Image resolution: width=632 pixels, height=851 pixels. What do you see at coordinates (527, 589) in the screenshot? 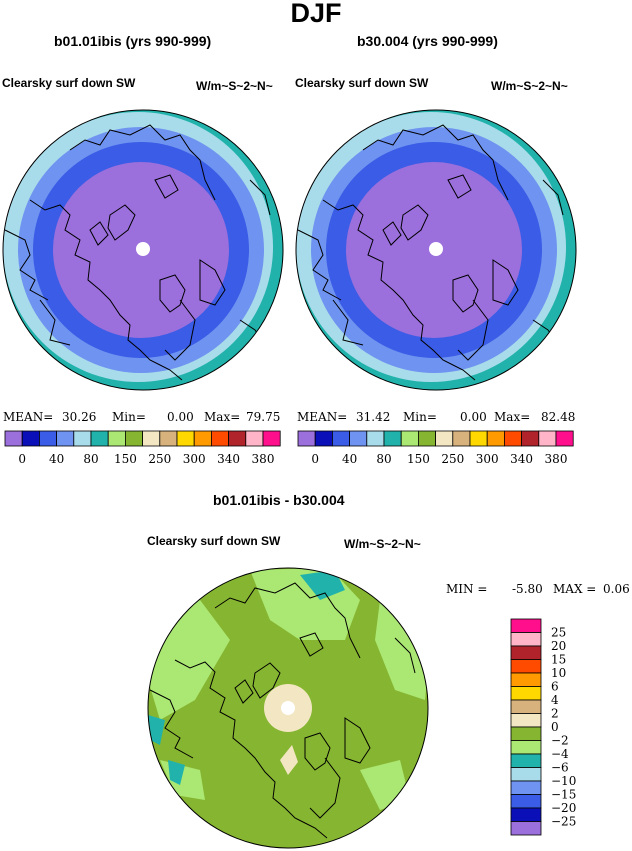
I see `min-value: -5.80` at bounding box center [527, 589].